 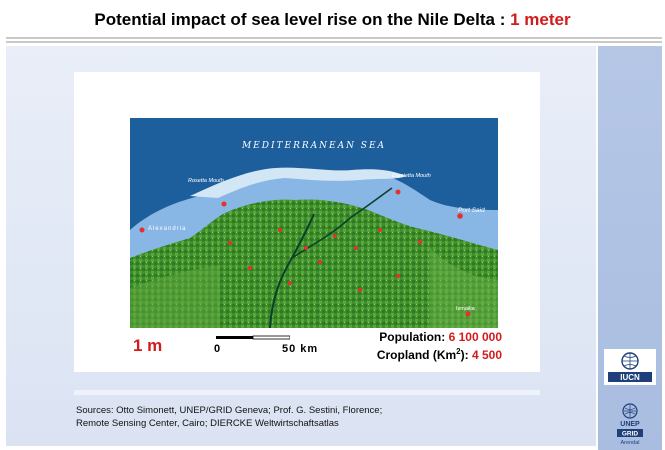 I want to click on population-stat: Population: 6 100 000, so click(x=431, y=337).